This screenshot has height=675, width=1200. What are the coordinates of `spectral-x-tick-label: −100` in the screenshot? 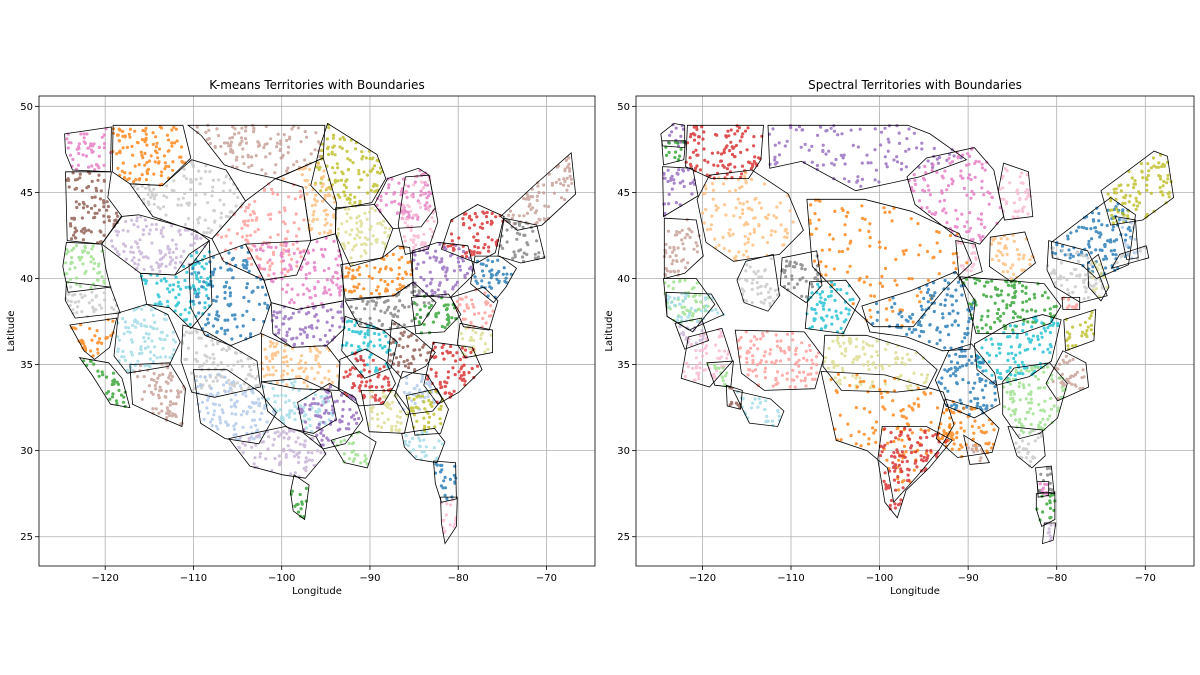 It's located at (879, 578).